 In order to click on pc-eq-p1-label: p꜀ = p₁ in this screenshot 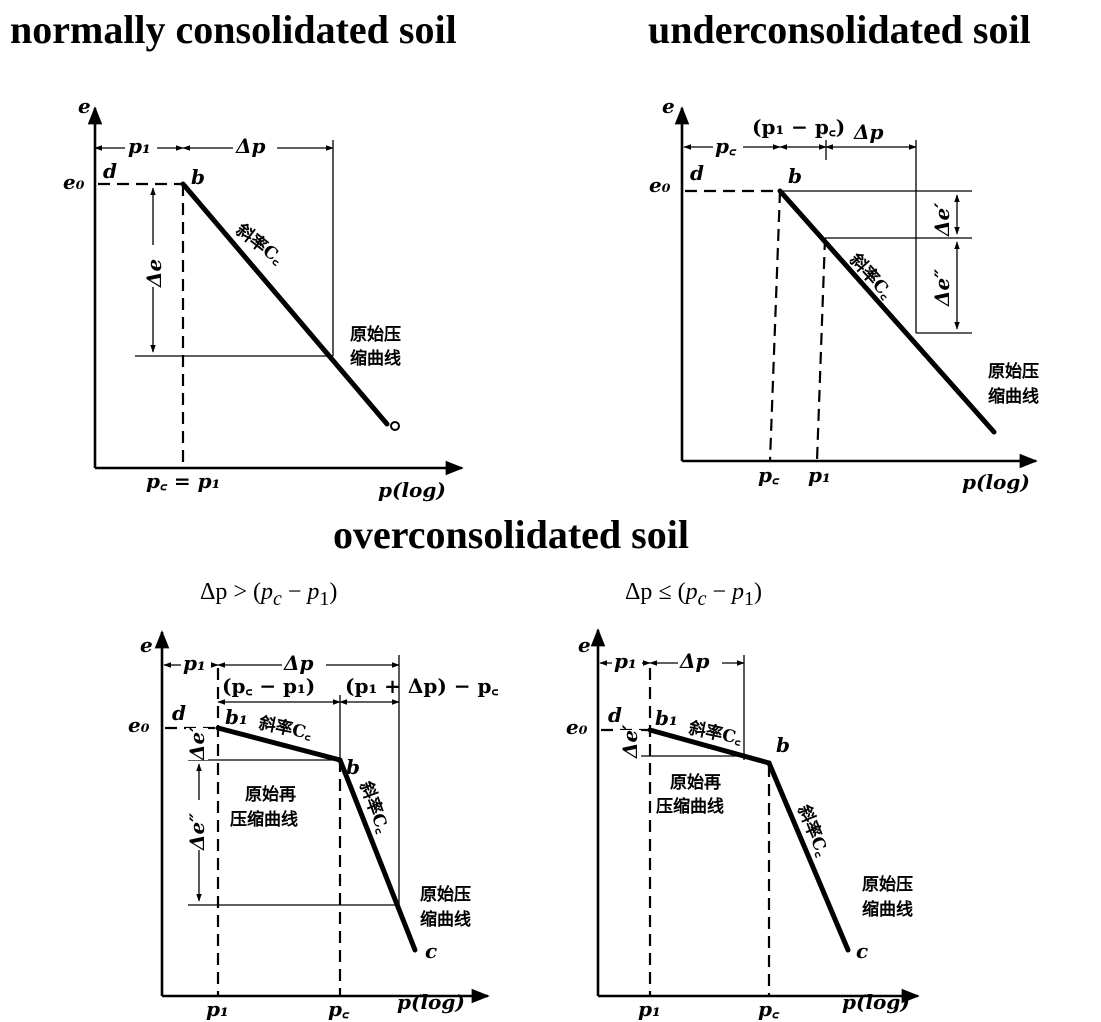, I will do `click(183, 481)`.